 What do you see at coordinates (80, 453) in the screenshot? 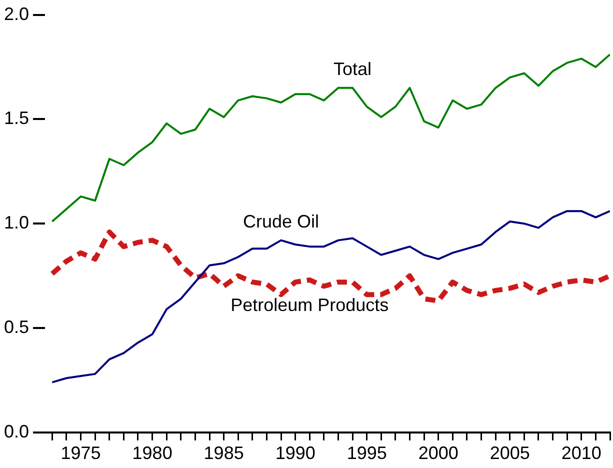
I see `x-tick-label: 1975` at bounding box center [80, 453].